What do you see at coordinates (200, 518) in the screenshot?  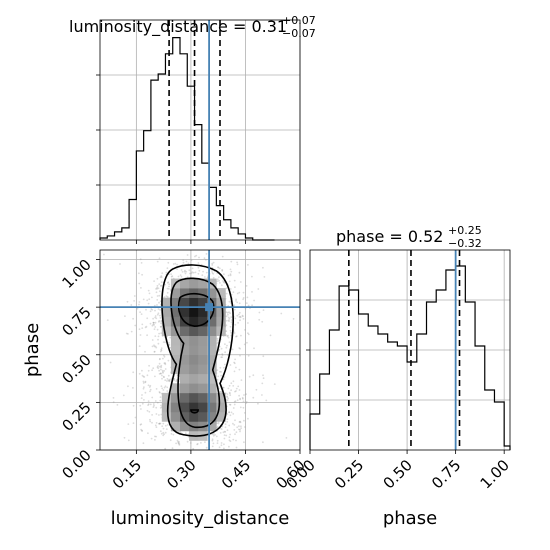 I see `x-axis-label-luminosity-distance: luminosity_distance` at bounding box center [200, 518].